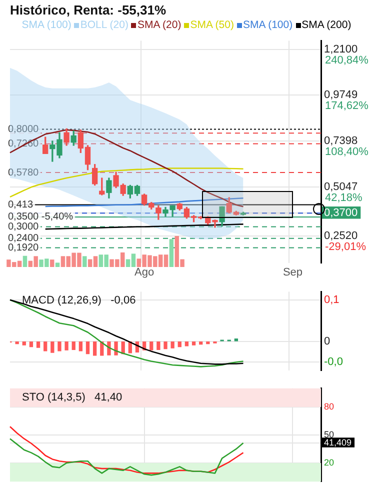 Image resolution: width=376 pixels, height=490 pixels. What do you see at coordinates (24, 238) in the screenshot?
I see `ref-line-label: 0,2400` at bounding box center [24, 238].